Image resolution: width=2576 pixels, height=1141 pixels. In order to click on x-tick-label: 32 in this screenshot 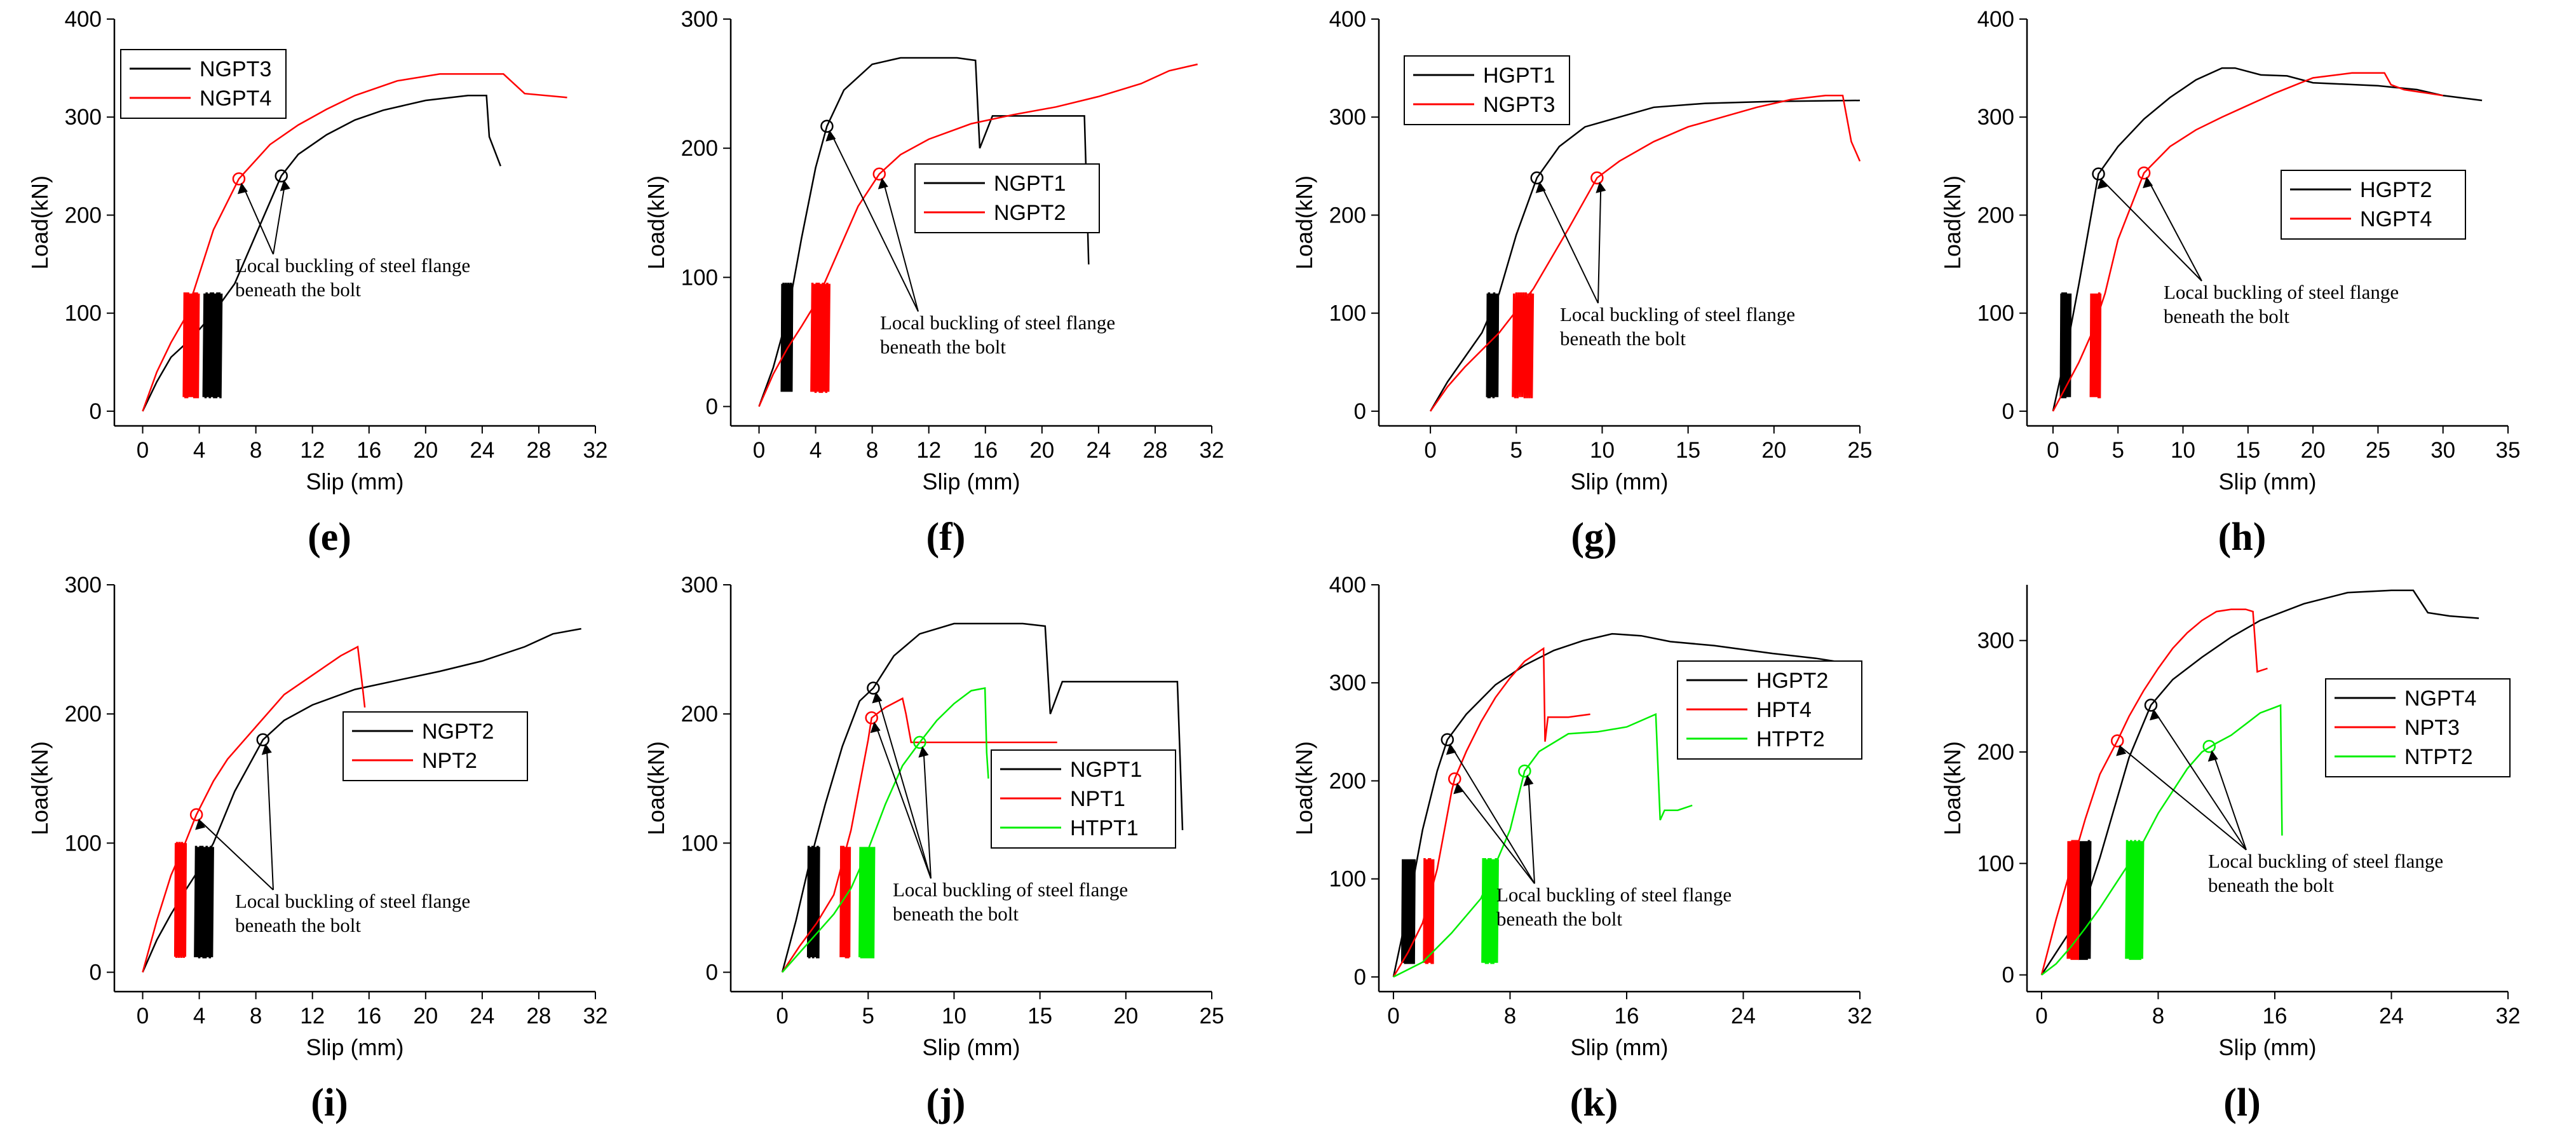, I will do `click(595, 1016)`.